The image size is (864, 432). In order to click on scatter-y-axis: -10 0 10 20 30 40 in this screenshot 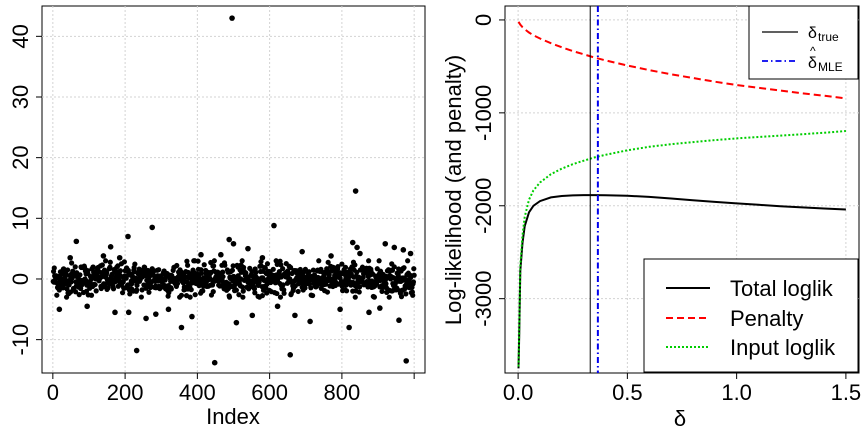, I will do `click(25, 190)`.